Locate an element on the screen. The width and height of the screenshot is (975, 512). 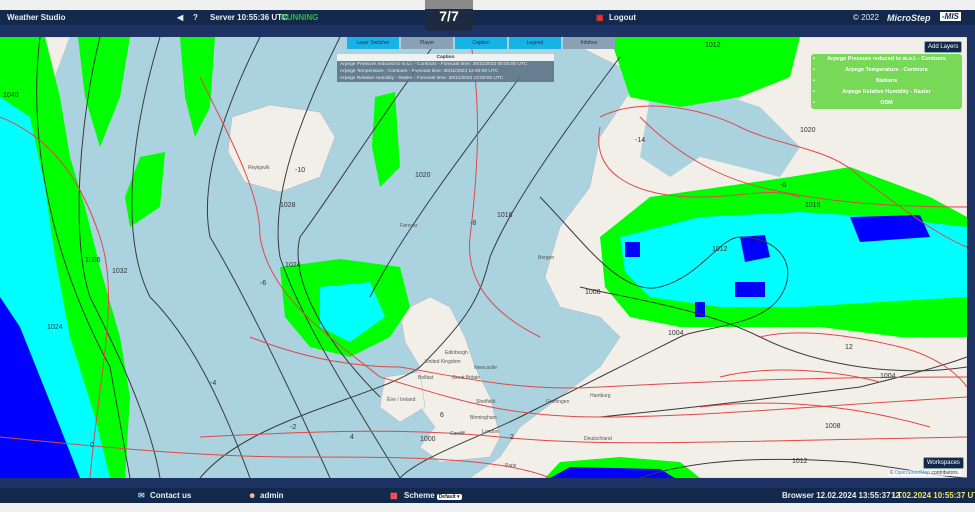
place-label: Birmingham is located at coordinates (483, 418).